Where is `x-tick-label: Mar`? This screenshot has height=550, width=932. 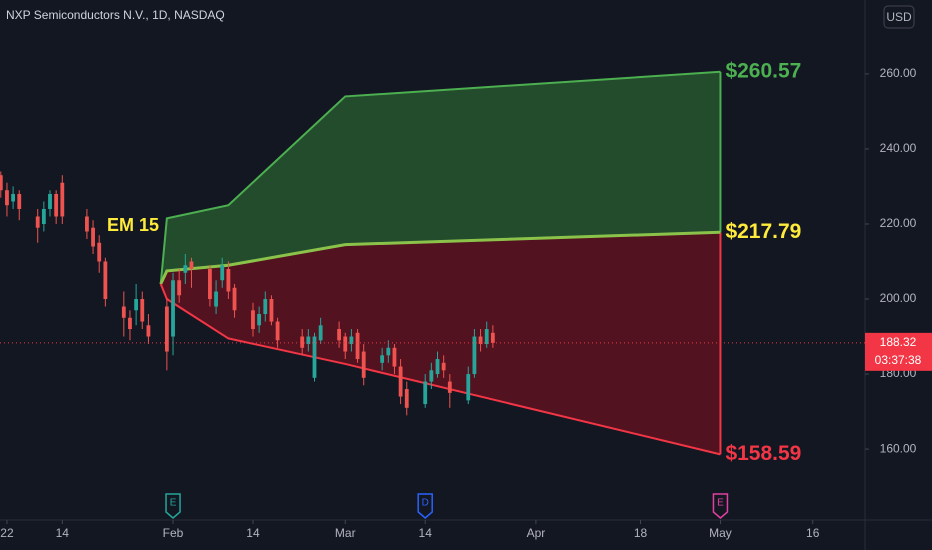
x-tick-label: Mar is located at coordinates (345, 533).